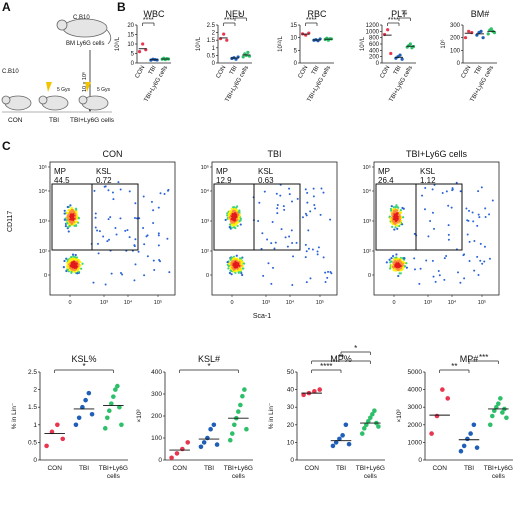 This screenshot has width=520, height=516. I want to click on flow-x-tick-label: 10³, so click(428, 303).